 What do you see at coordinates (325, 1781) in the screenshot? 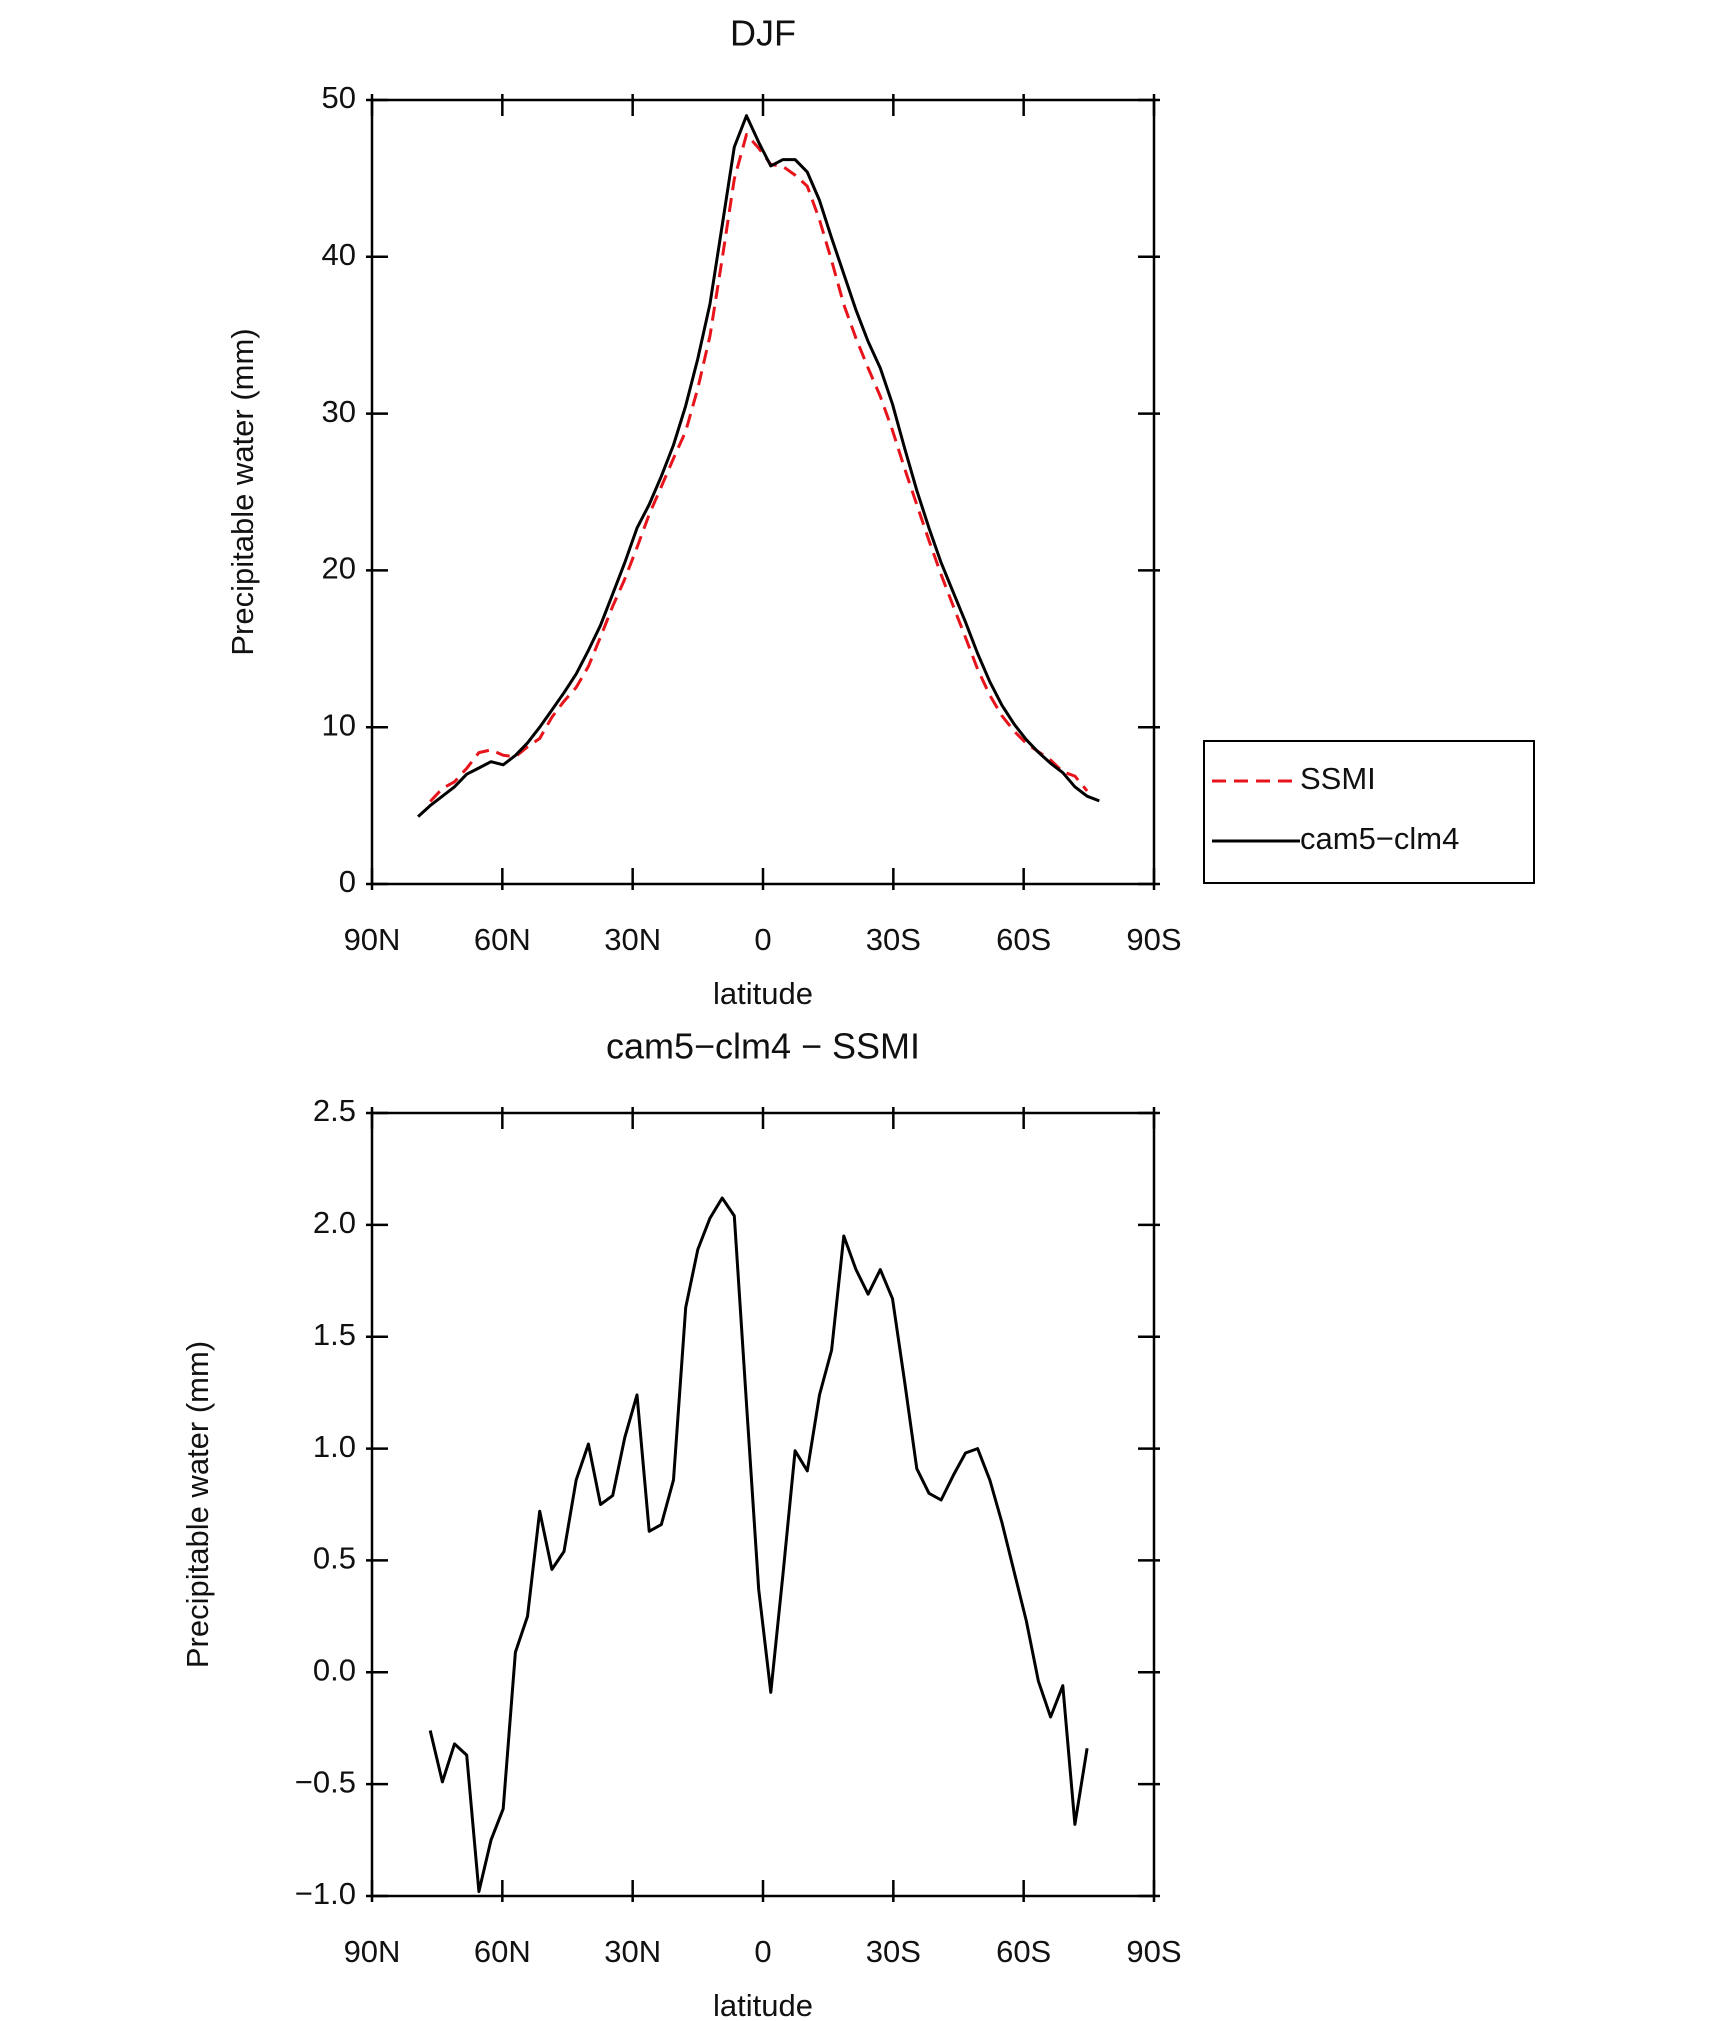
I see `y-tick-label: −0.5` at bounding box center [325, 1781].